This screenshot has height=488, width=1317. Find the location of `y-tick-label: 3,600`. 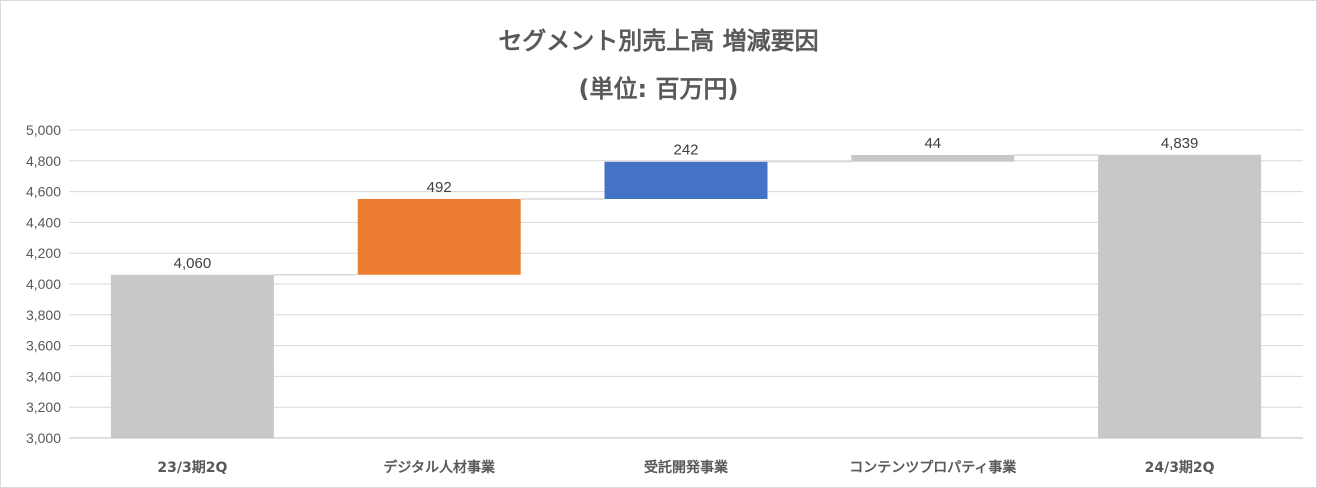

y-tick-label: 3,600 is located at coordinates (43, 346).